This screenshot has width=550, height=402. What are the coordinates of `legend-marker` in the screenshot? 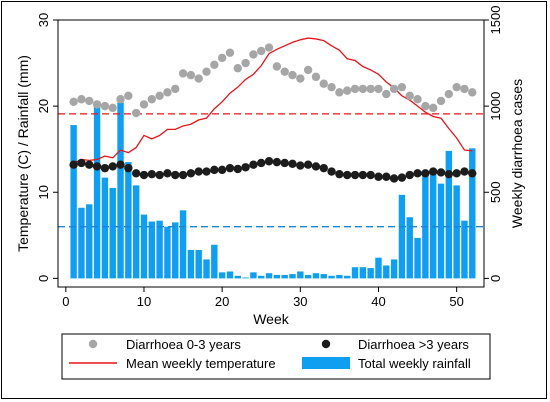 It's located at (326, 344).